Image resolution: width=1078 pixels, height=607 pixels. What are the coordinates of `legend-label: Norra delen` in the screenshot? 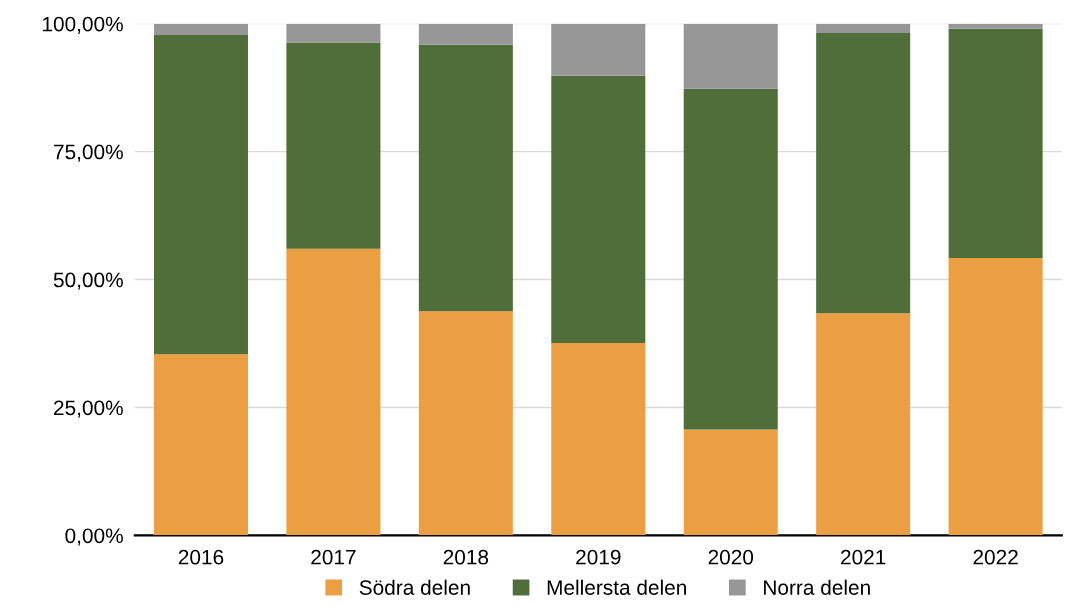 It's located at (817, 587).